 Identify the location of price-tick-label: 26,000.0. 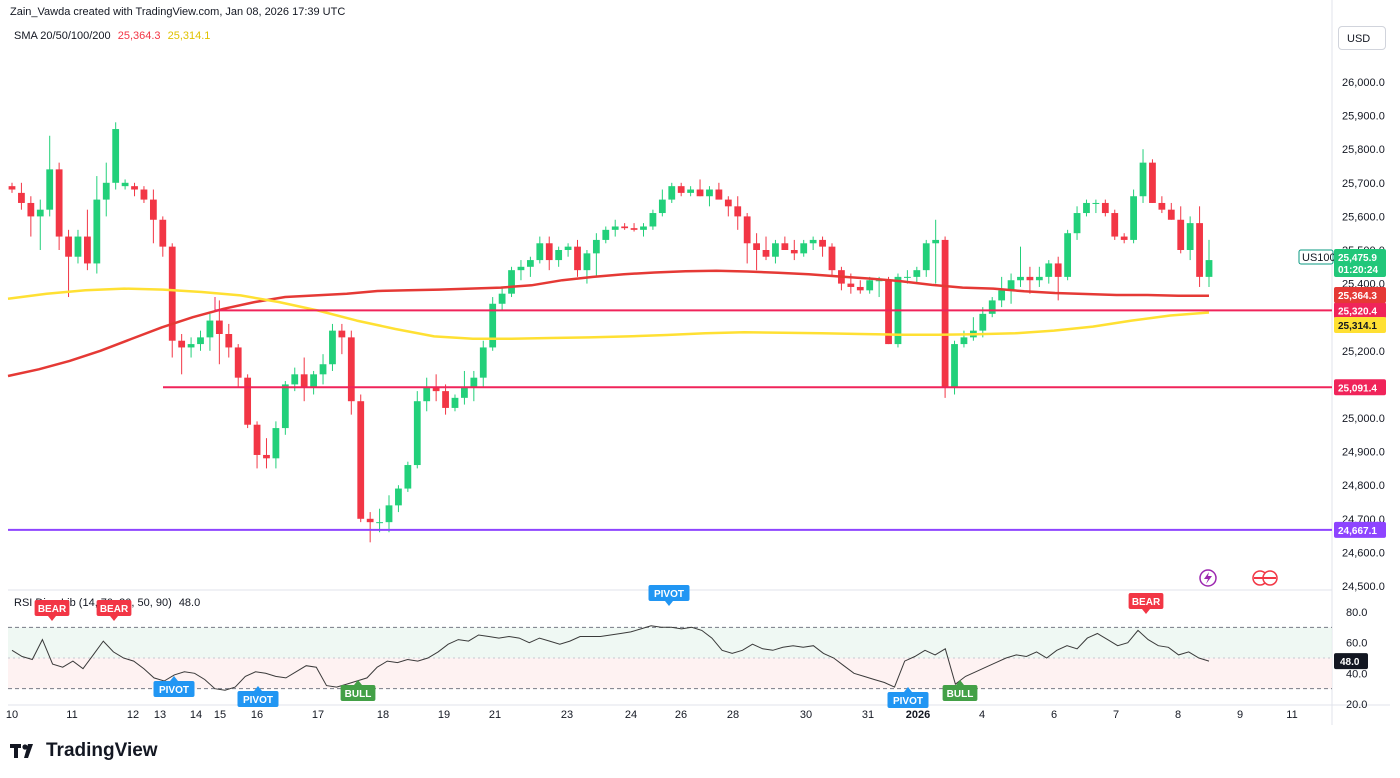
(1363, 83).